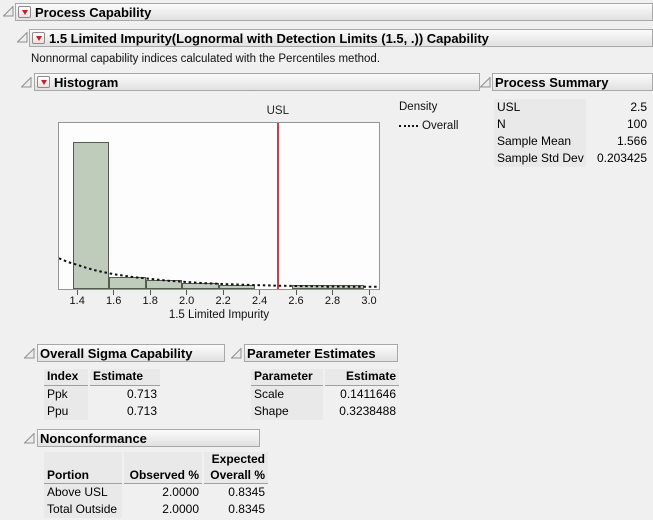 This screenshot has width=653, height=520. I want to click on titlebar-process-summary: Process Summary, so click(572, 82).